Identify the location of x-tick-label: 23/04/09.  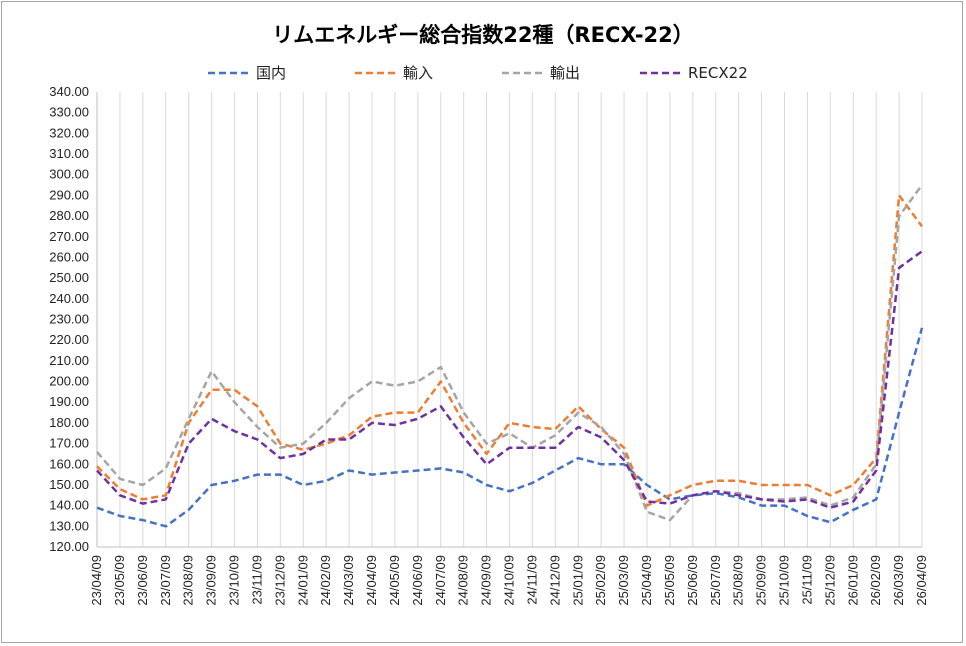
(96, 580).